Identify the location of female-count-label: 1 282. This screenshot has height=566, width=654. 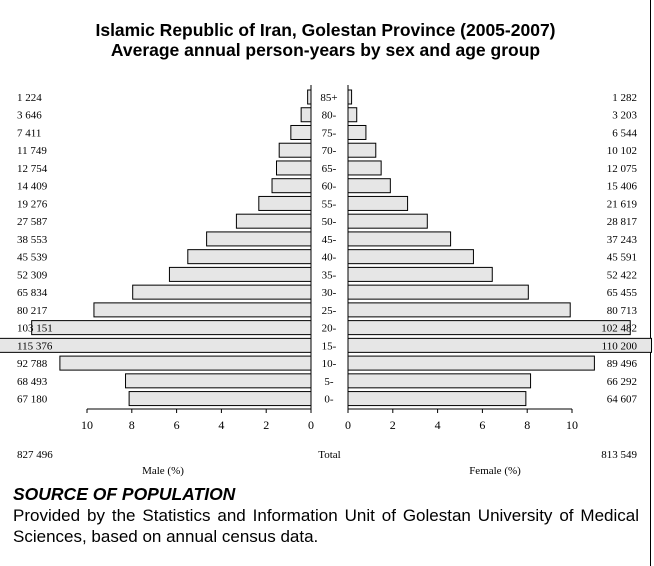
(624, 98).